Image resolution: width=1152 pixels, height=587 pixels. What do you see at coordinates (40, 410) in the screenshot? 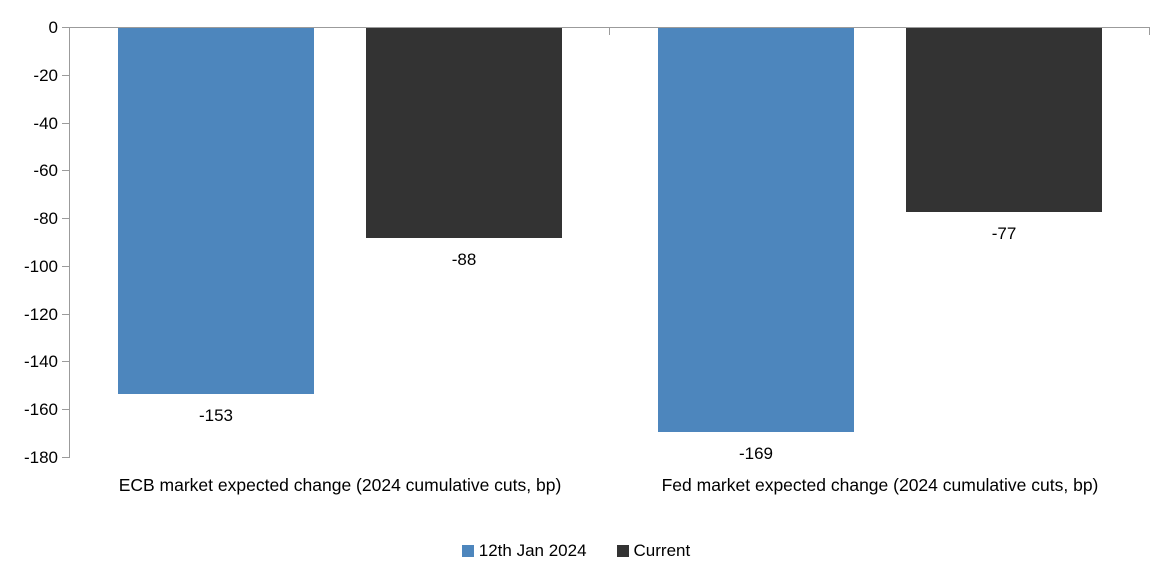
I see `y-axis-tick-label: -160` at bounding box center [40, 410].